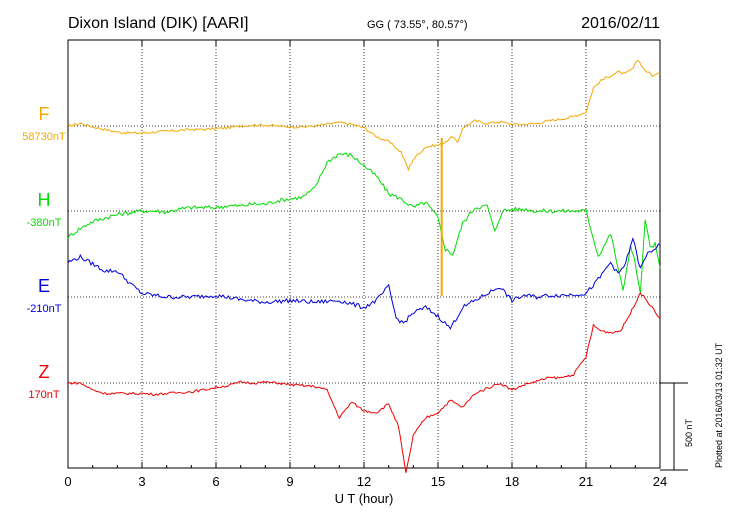  What do you see at coordinates (44, 372) in the screenshot?
I see `series-name-Z: Z` at bounding box center [44, 372].